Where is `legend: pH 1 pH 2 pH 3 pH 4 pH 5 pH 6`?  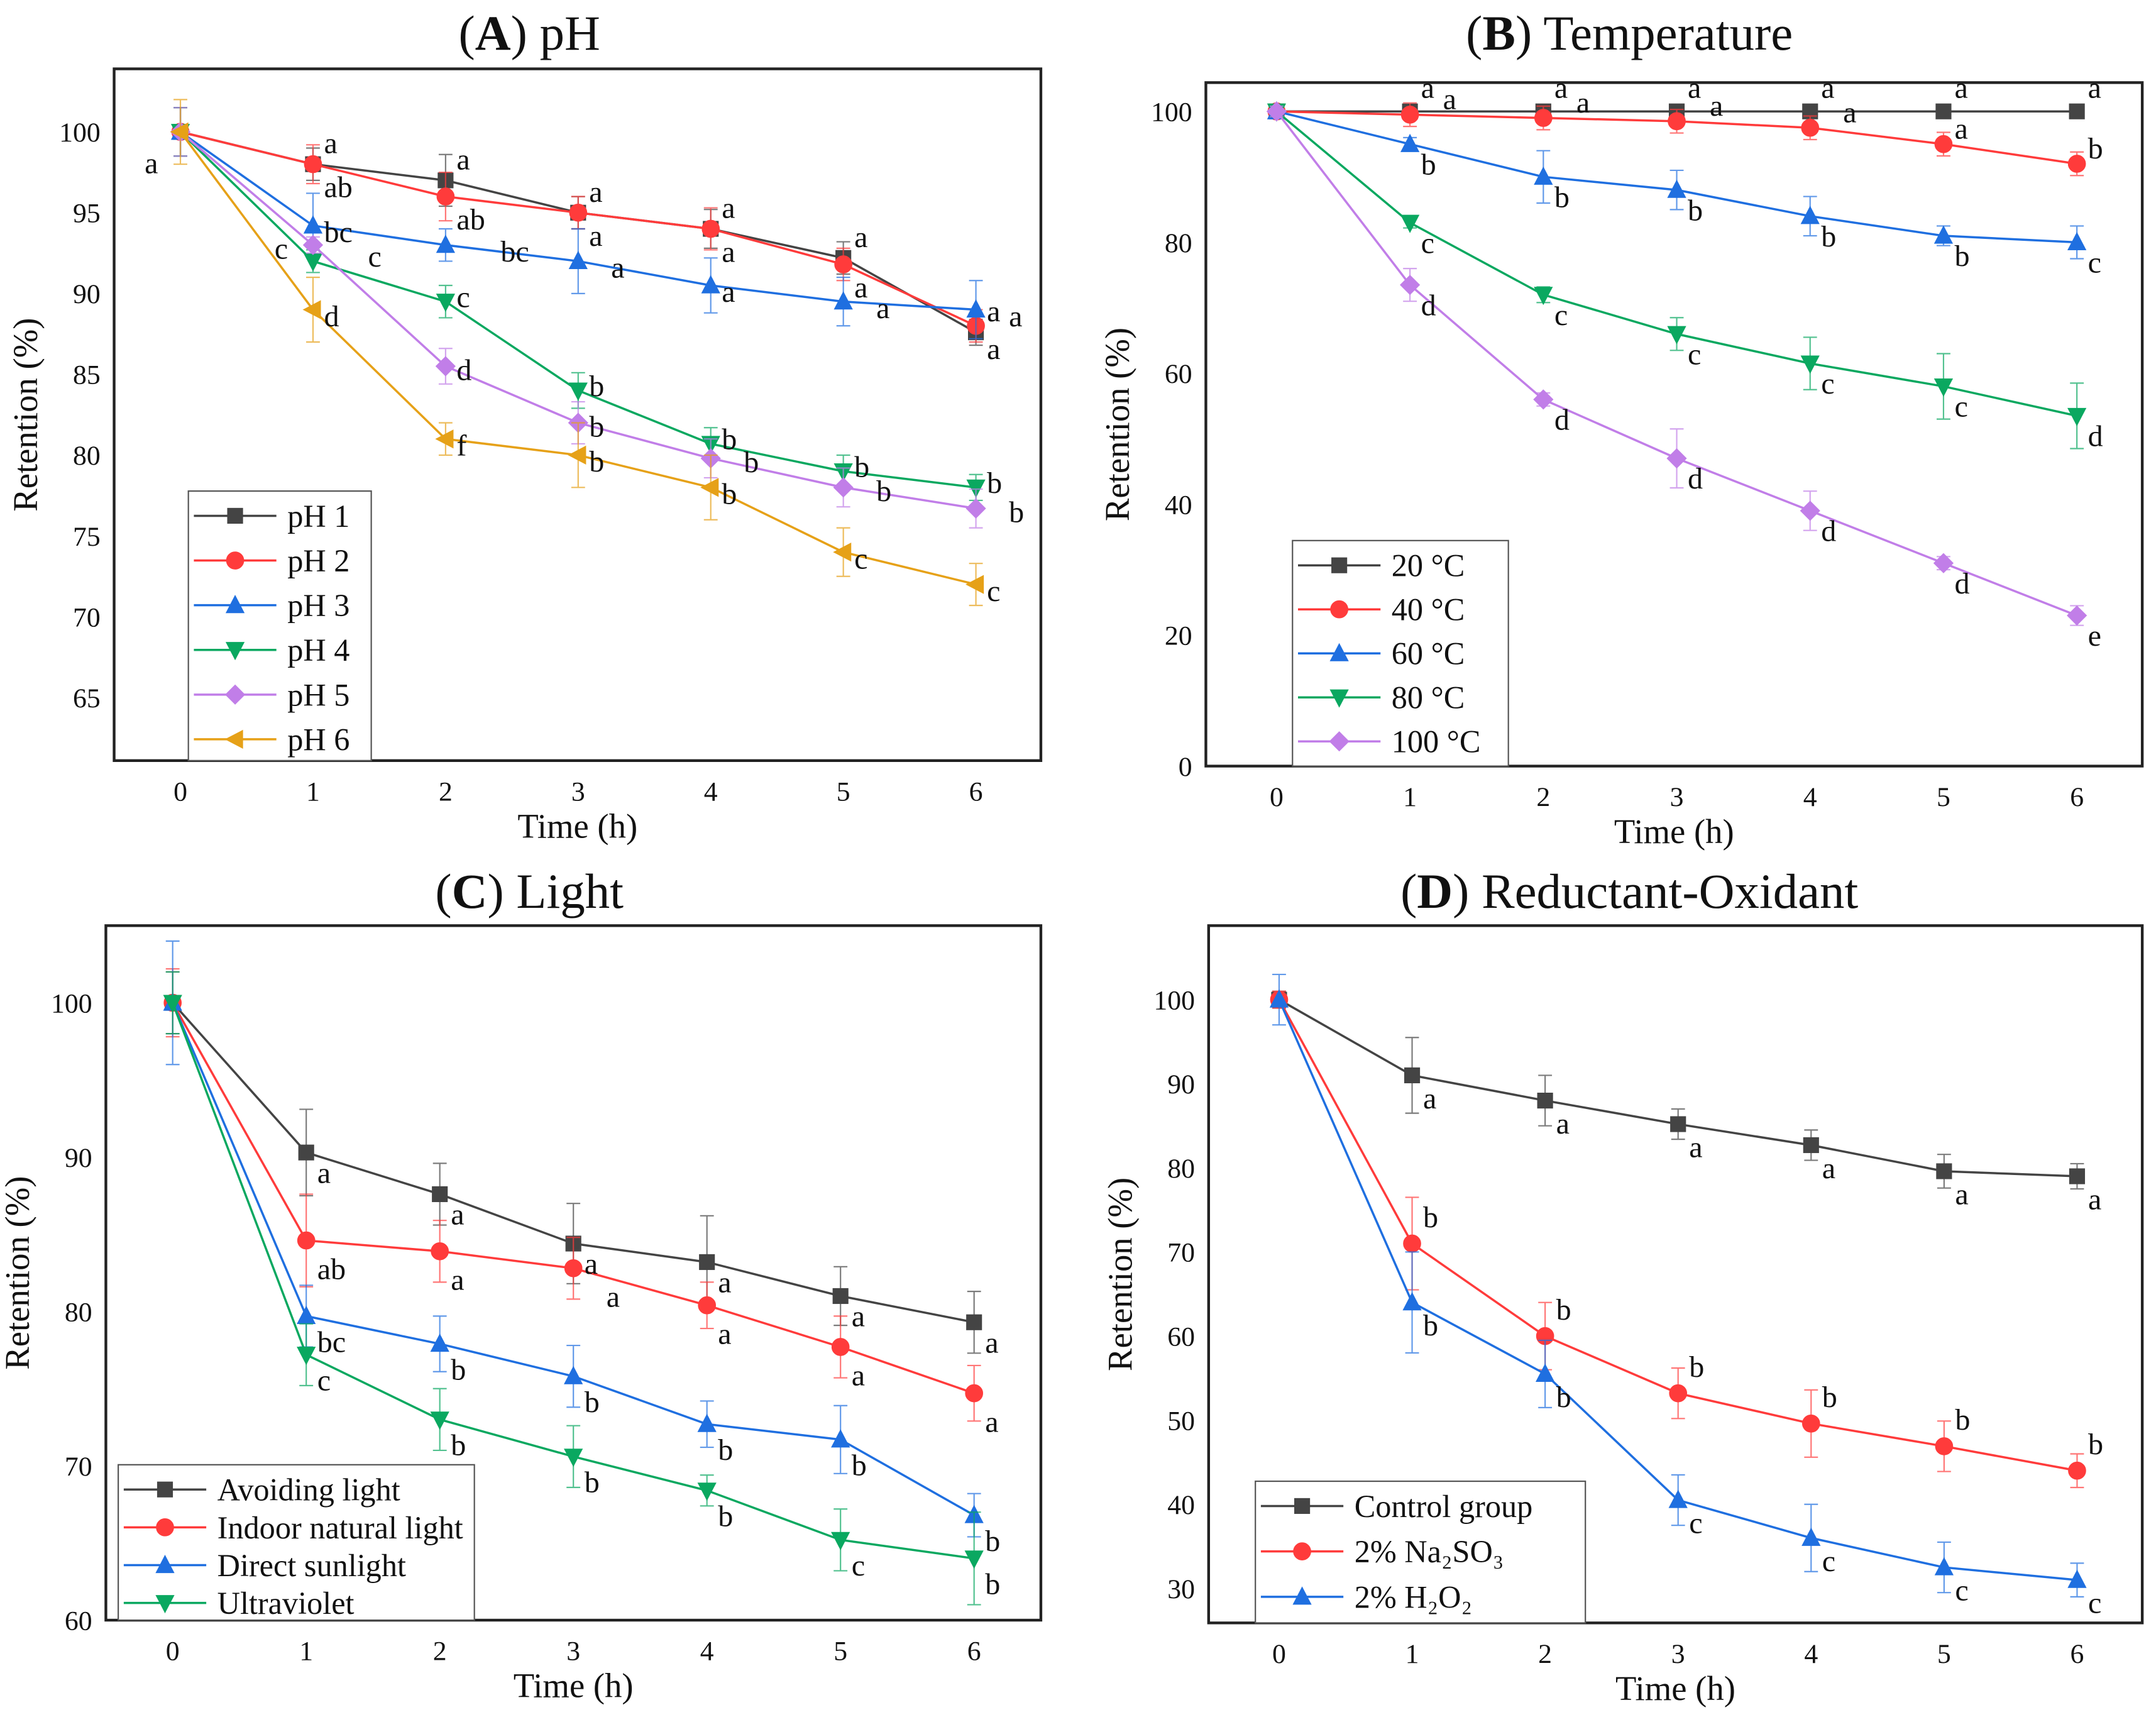 legend: pH 1 pH 2 pH 3 pH 4 pH 5 pH 6 is located at coordinates (279, 625).